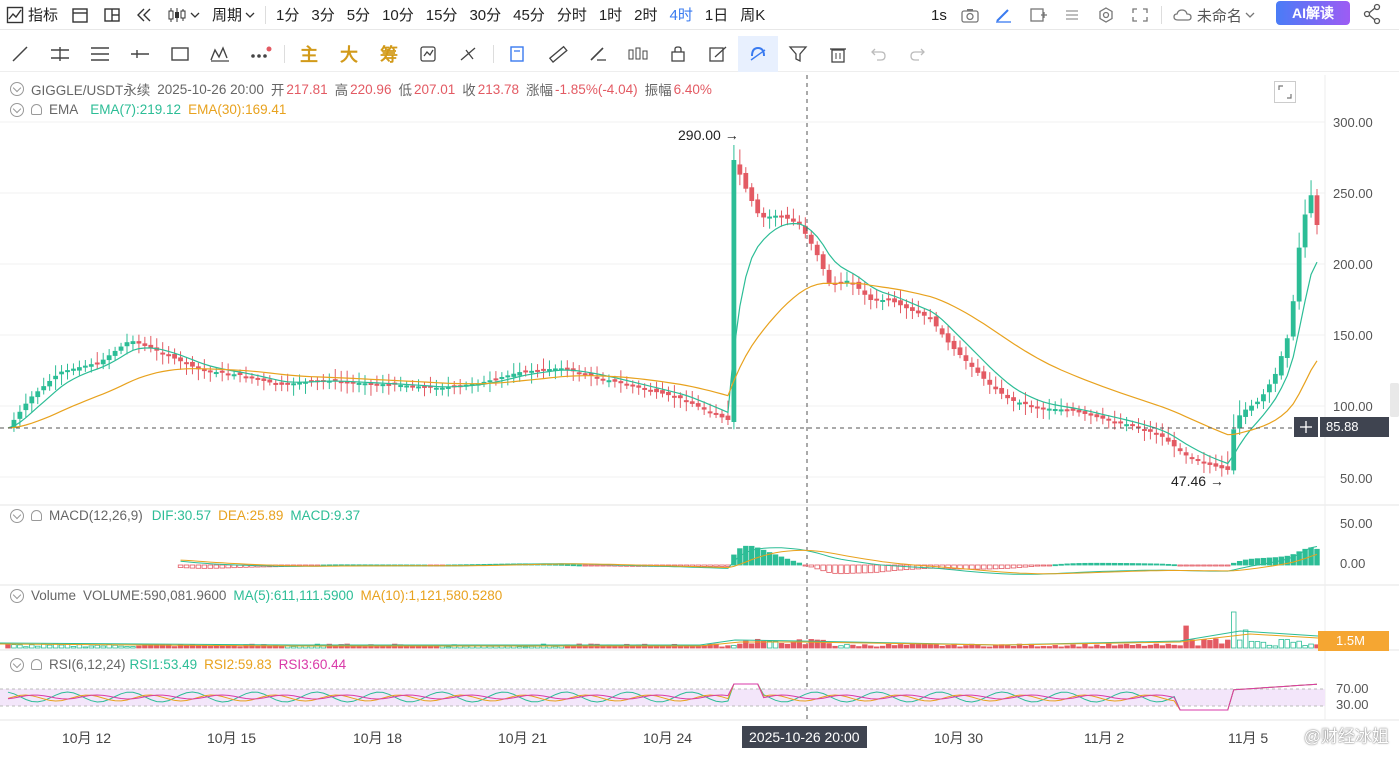  What do you see at coordinates (80, 15) in the screenshot?
I see `calendar-button` at bounding box center [80, 15].